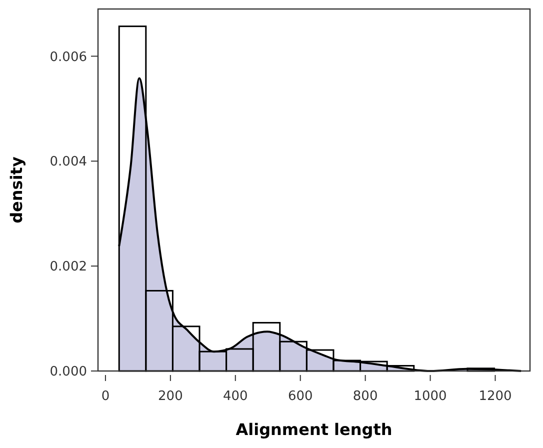  What do you see at coordinates (68, 267) in the screenshot?
I see `y-tick-label: 0.002` at bounding box center [68, 267].